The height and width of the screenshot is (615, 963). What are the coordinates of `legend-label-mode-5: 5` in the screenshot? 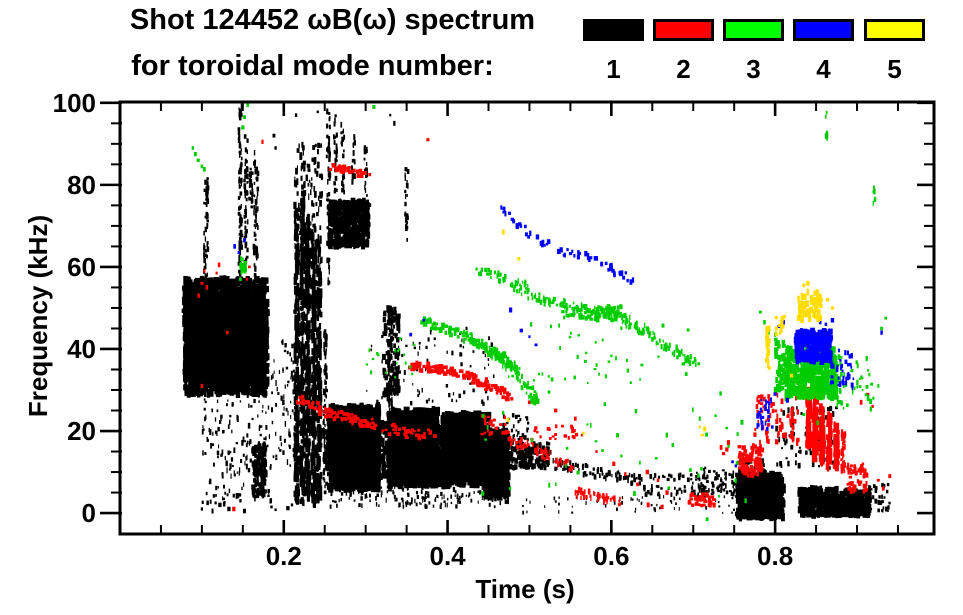 It's located at (894, 69).